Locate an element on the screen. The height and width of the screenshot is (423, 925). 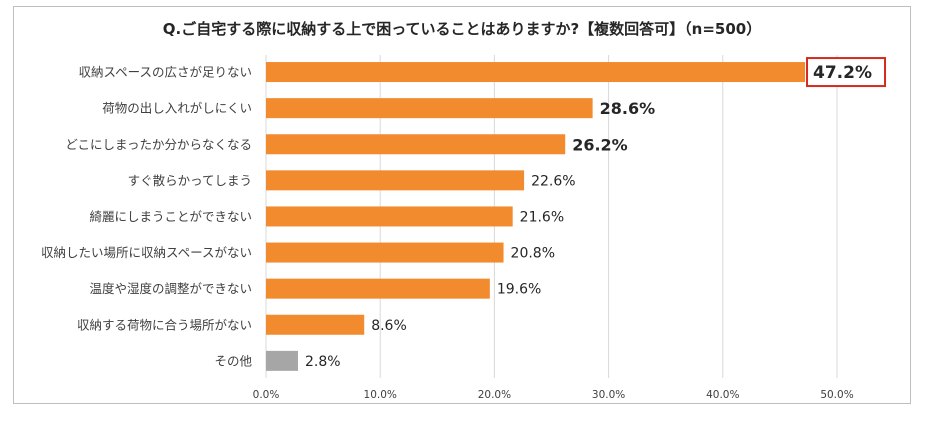
x-tick-label: 20.0% is located at coordinates (494, 395).